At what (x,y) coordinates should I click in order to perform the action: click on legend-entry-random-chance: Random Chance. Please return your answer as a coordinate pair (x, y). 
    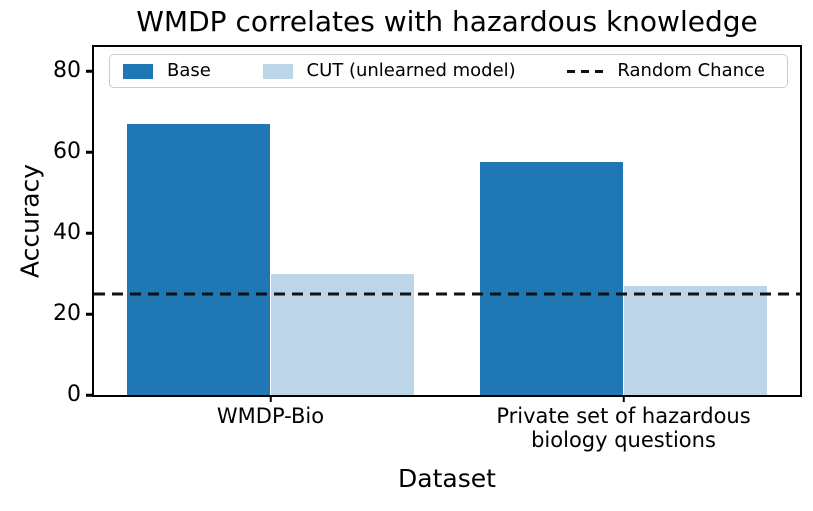
    Looking at the image, I should click on (666, 71).